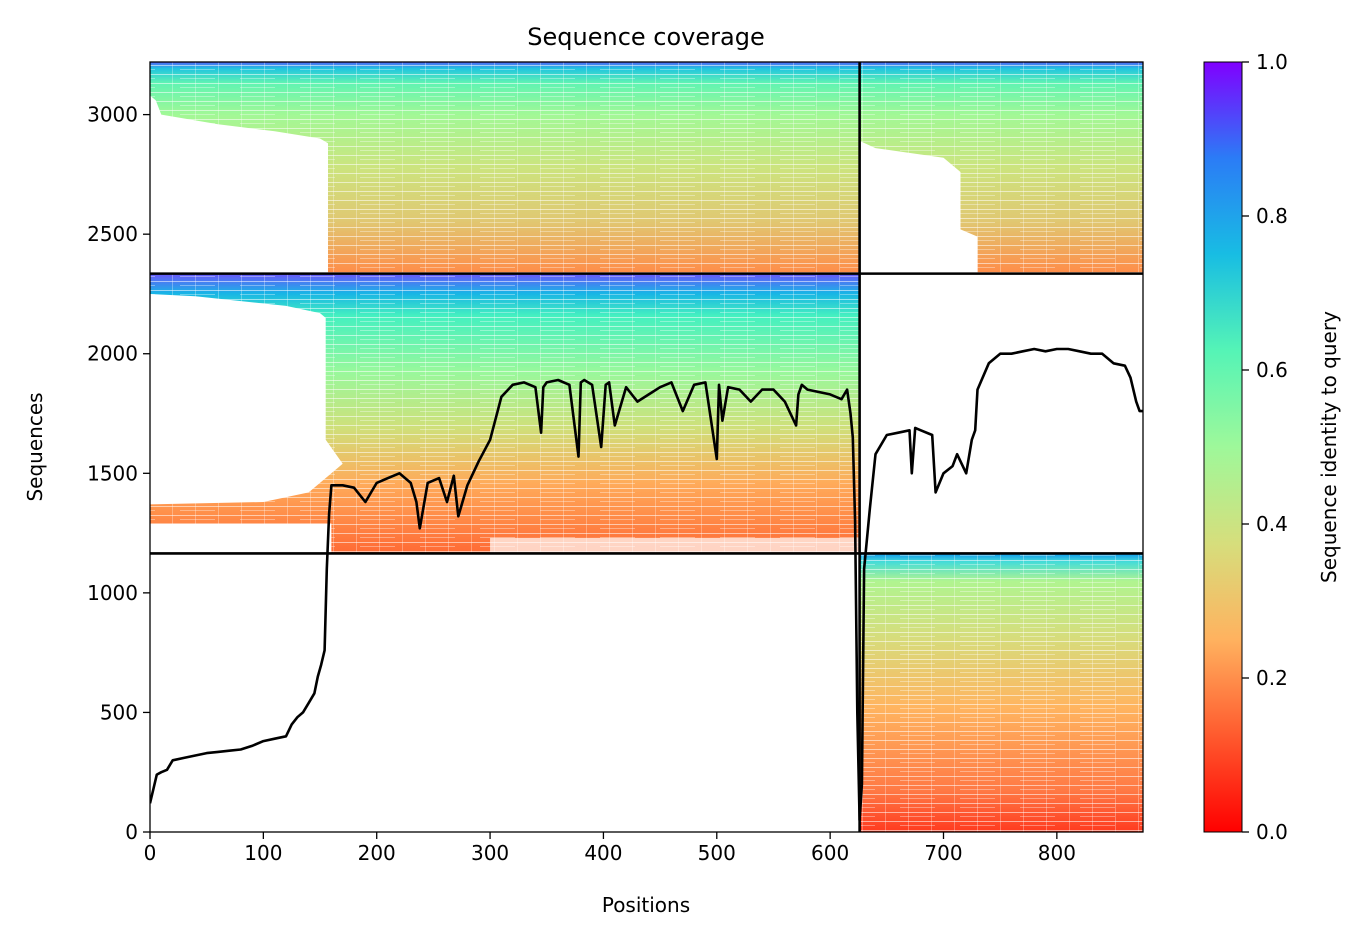  Describe the element at coordinates (1272, 370) in the screenshot. I see `colorbar-tick-label: 0.6` at that location.